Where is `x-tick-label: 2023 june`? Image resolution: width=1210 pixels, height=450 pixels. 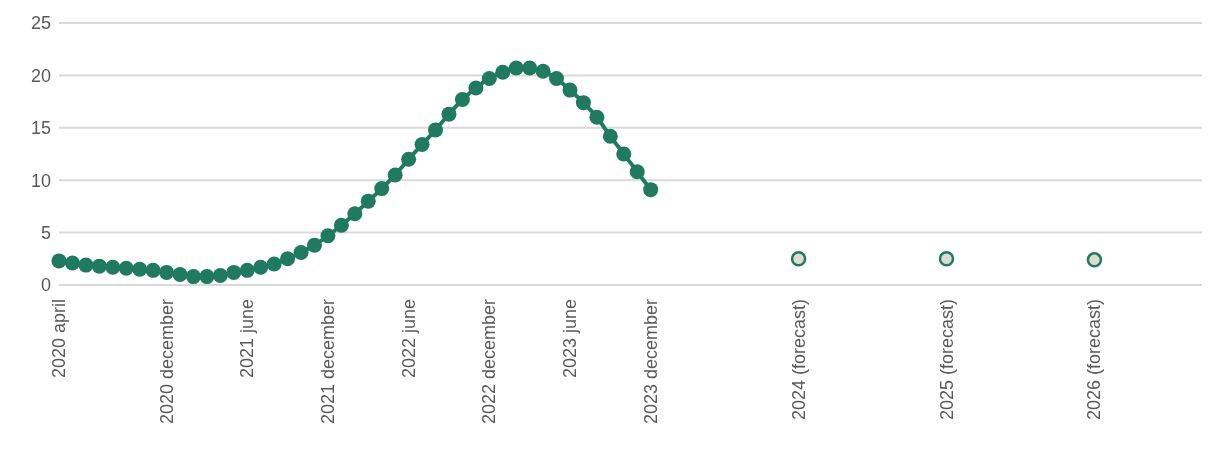
x-tick-label: 2023 june is located at coordinates (569, 339).